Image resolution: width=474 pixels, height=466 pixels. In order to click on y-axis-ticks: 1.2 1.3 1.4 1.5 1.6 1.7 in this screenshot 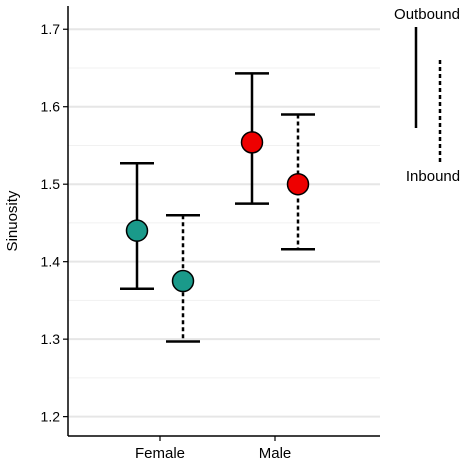, I will do `click(54, 222)`.